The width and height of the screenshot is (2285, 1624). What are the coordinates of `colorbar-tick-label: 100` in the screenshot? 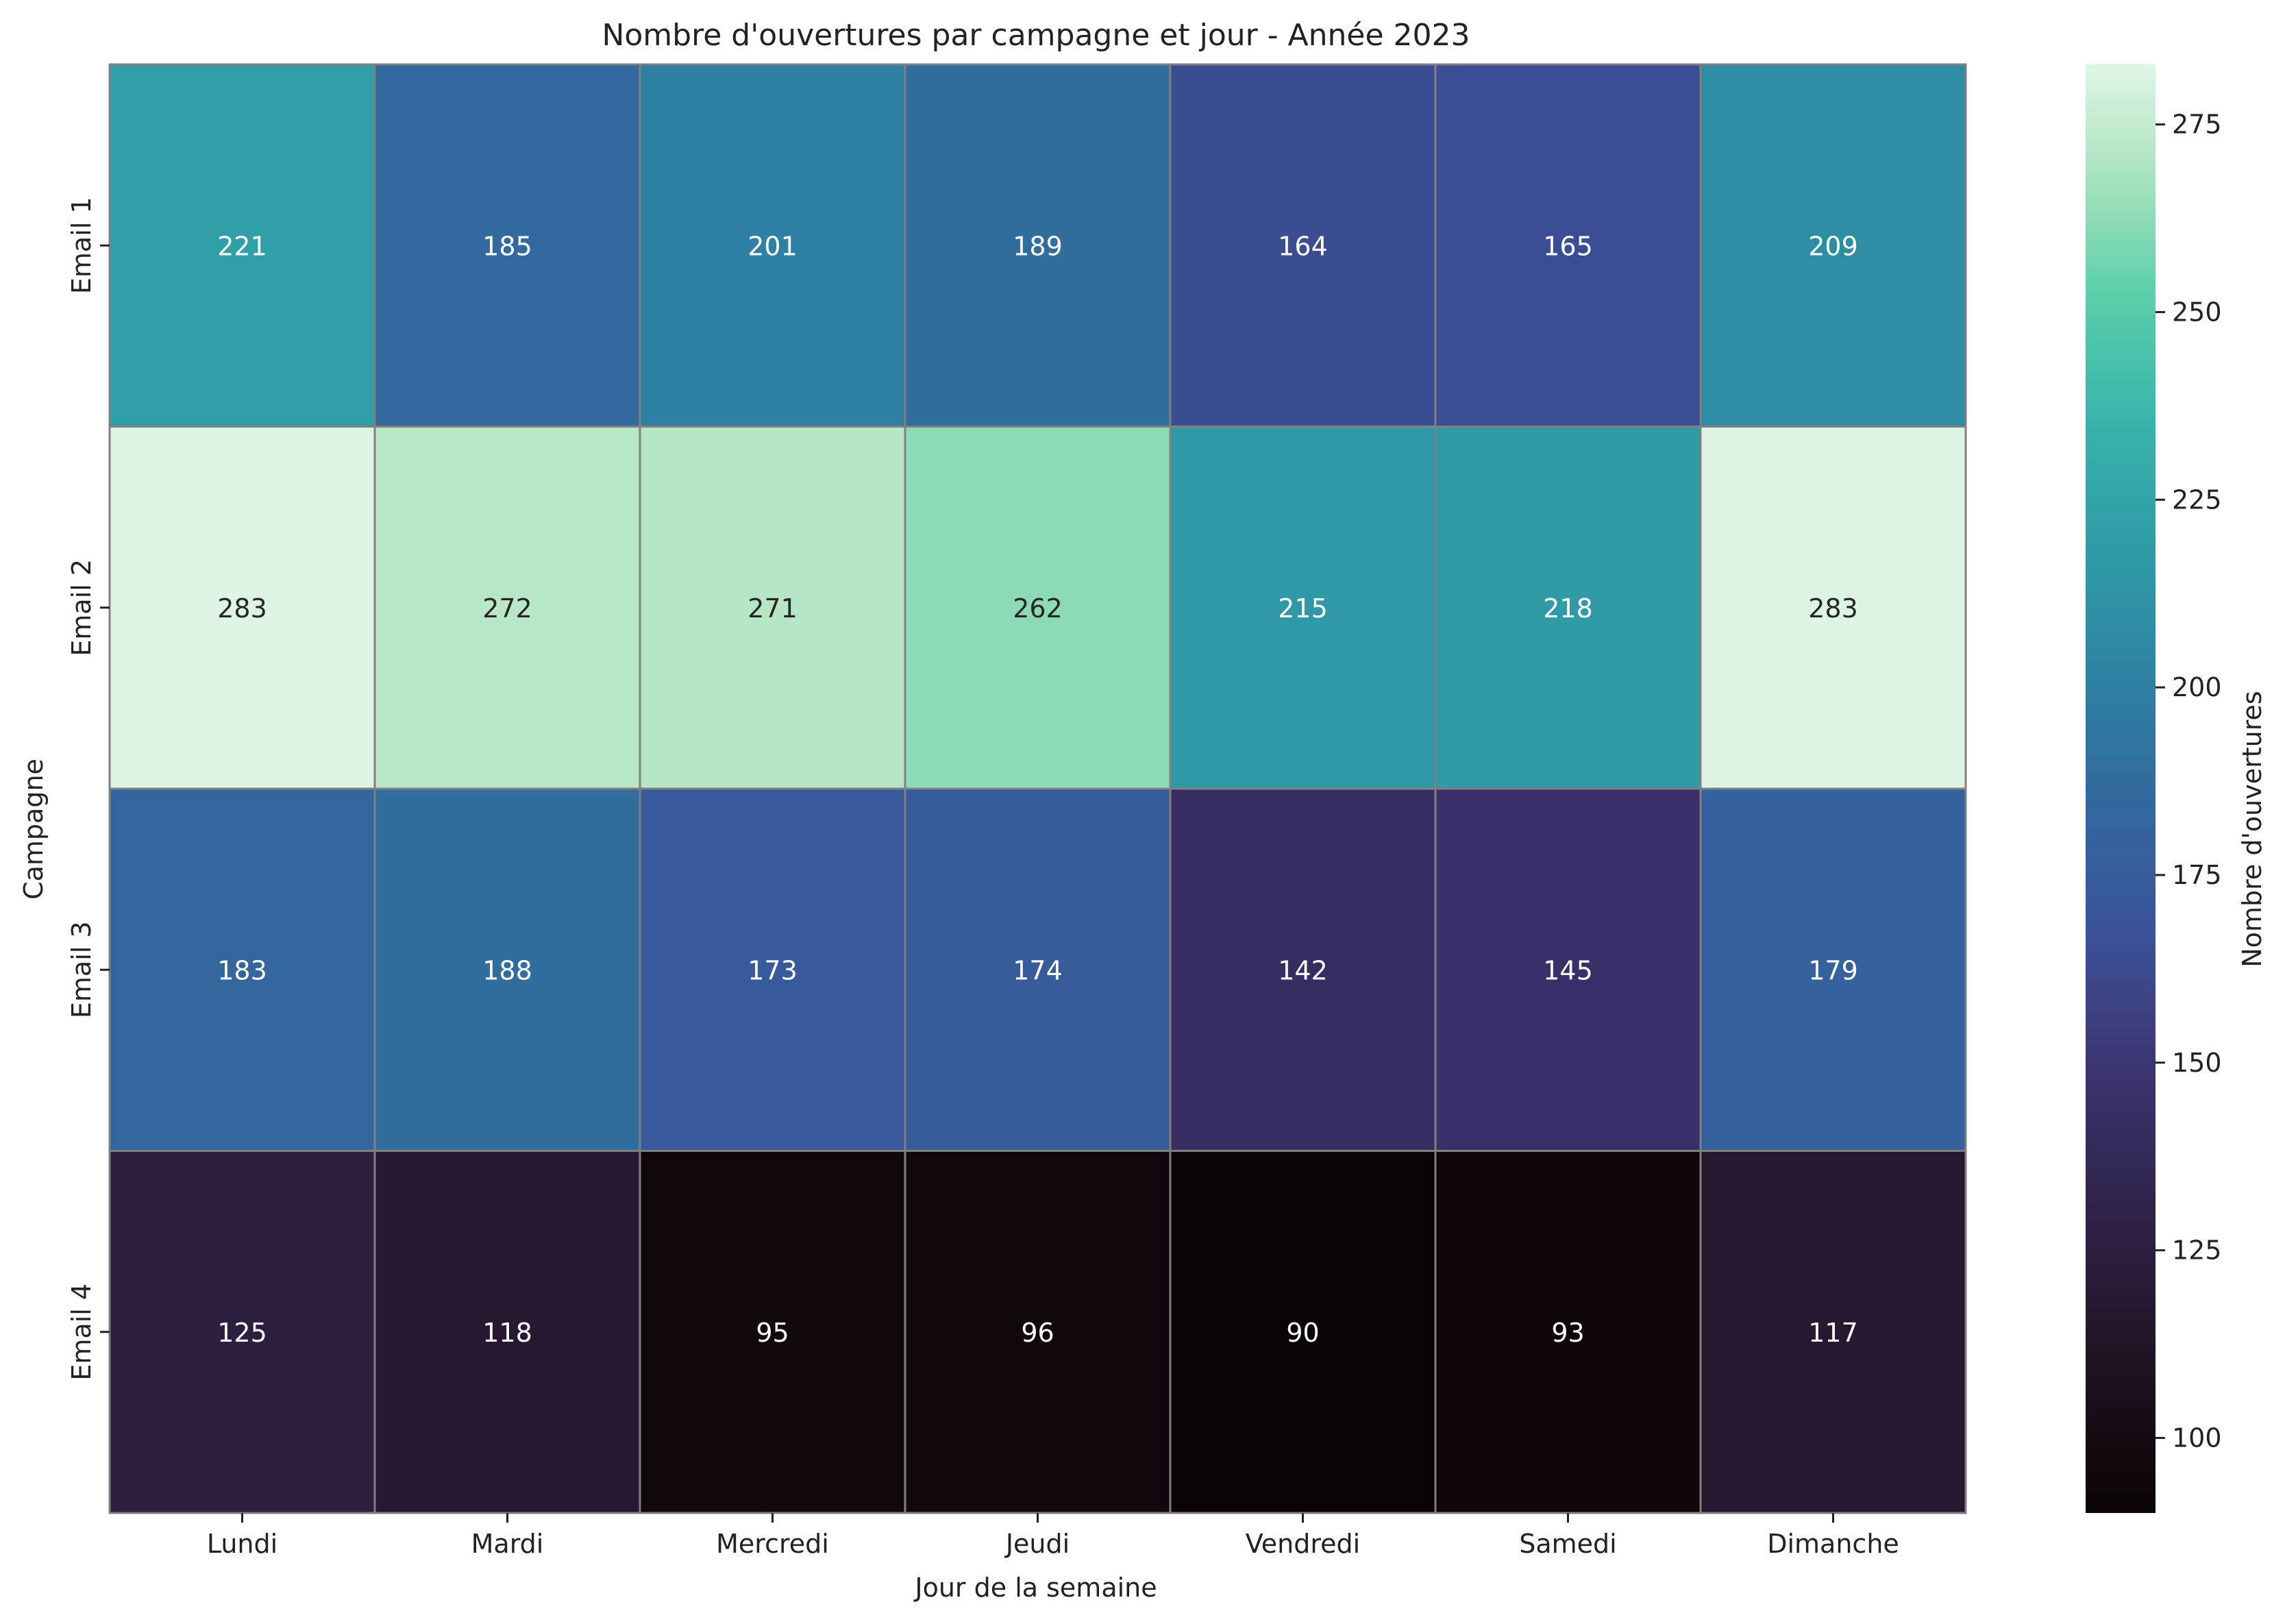 It's located at (2197, 1438).